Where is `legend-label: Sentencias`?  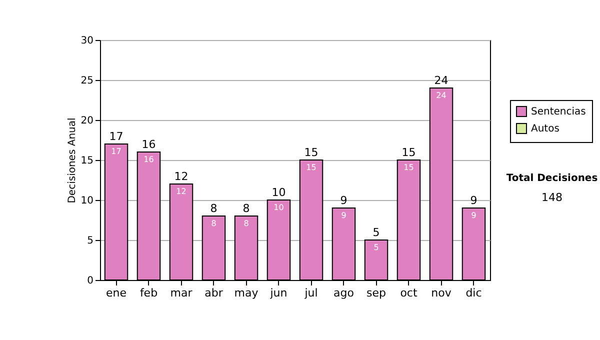
legend-label: Sentencias is located at coordinates (558, 112).